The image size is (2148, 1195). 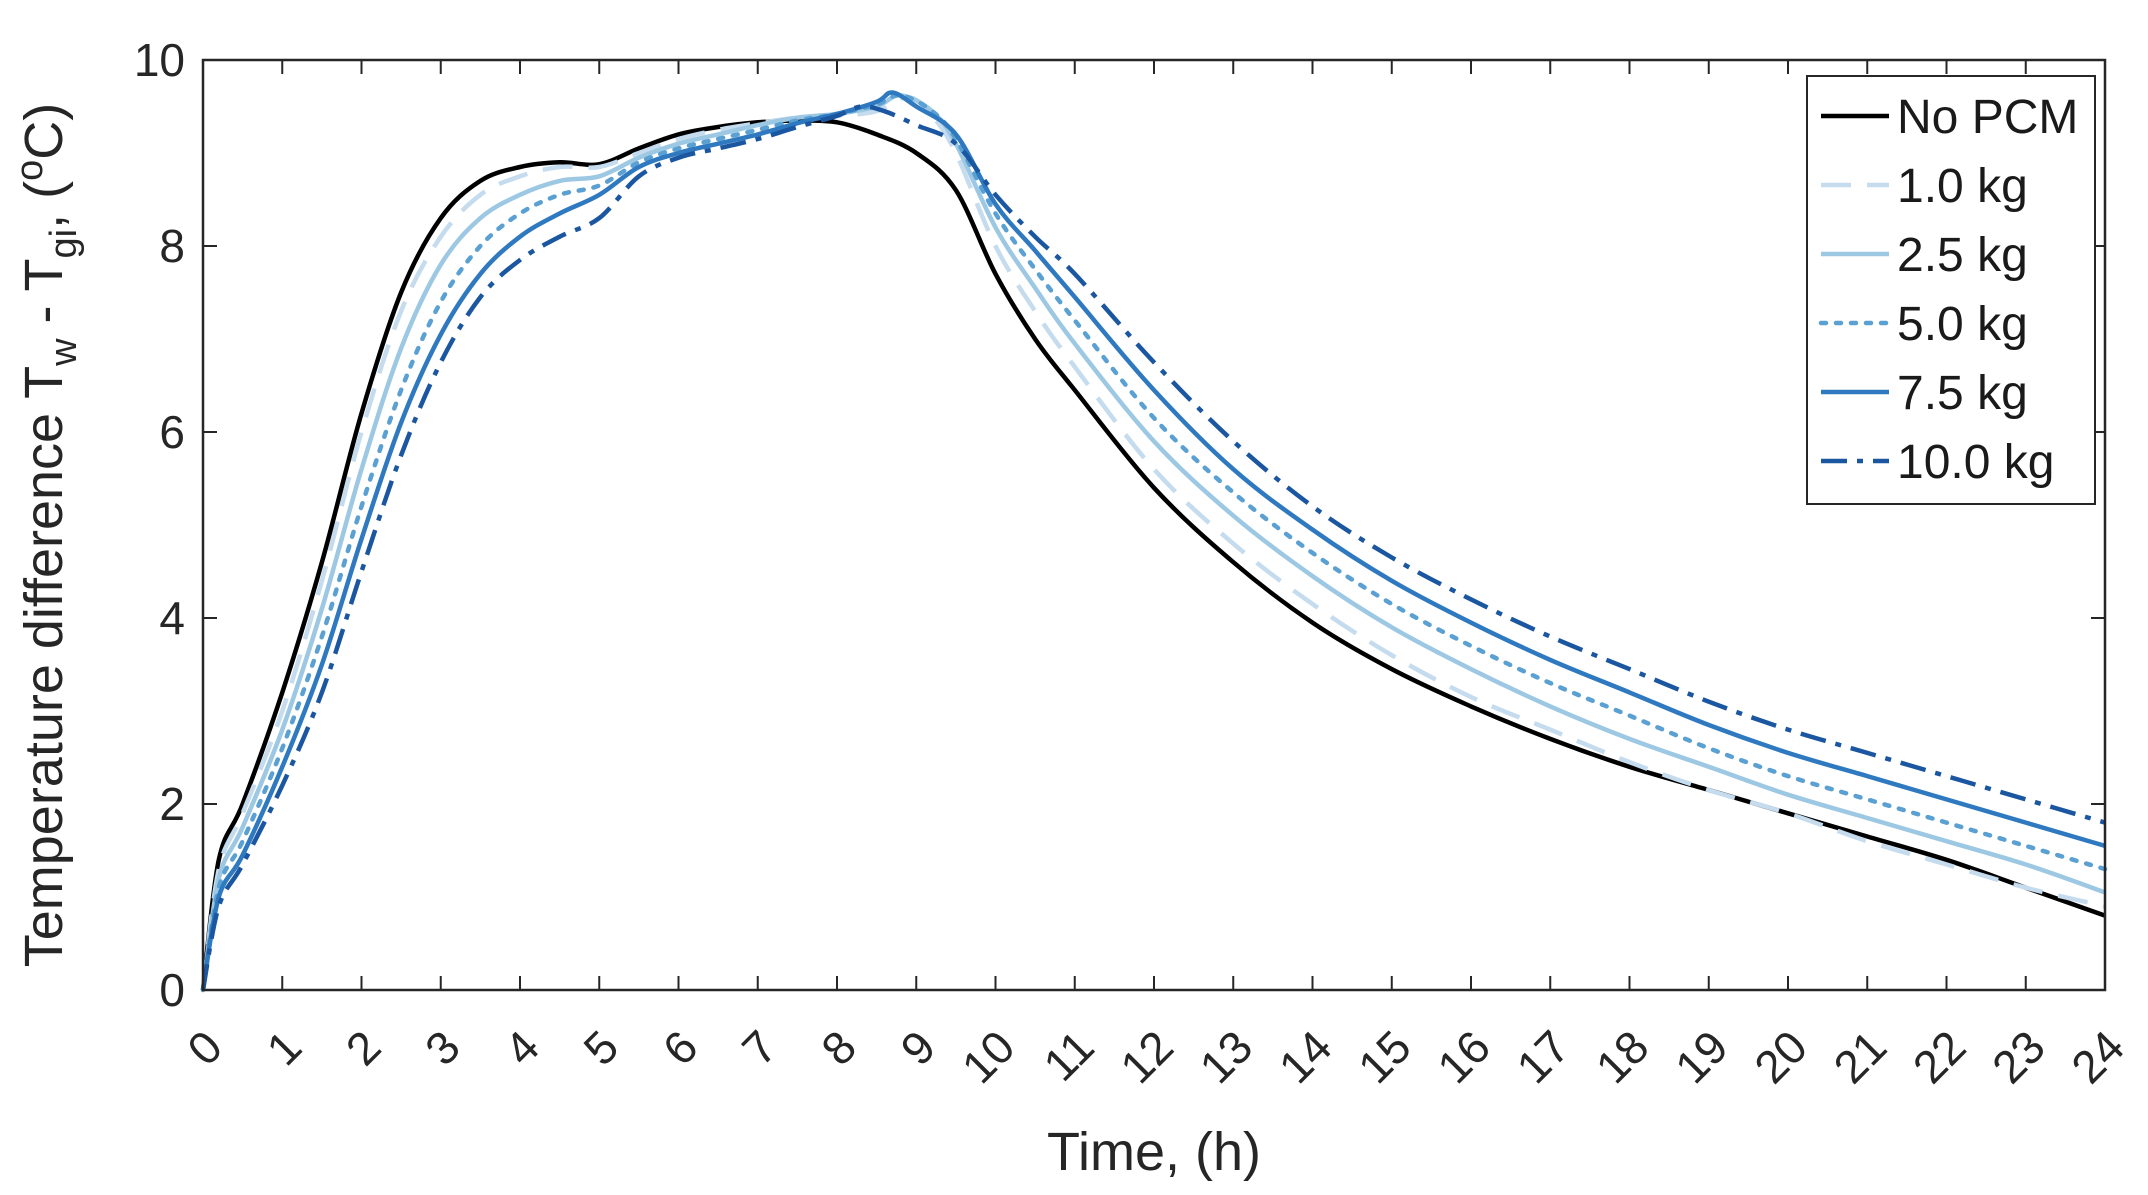 I want to click on x-tick-label: 3, so click(x=442, y=1047).